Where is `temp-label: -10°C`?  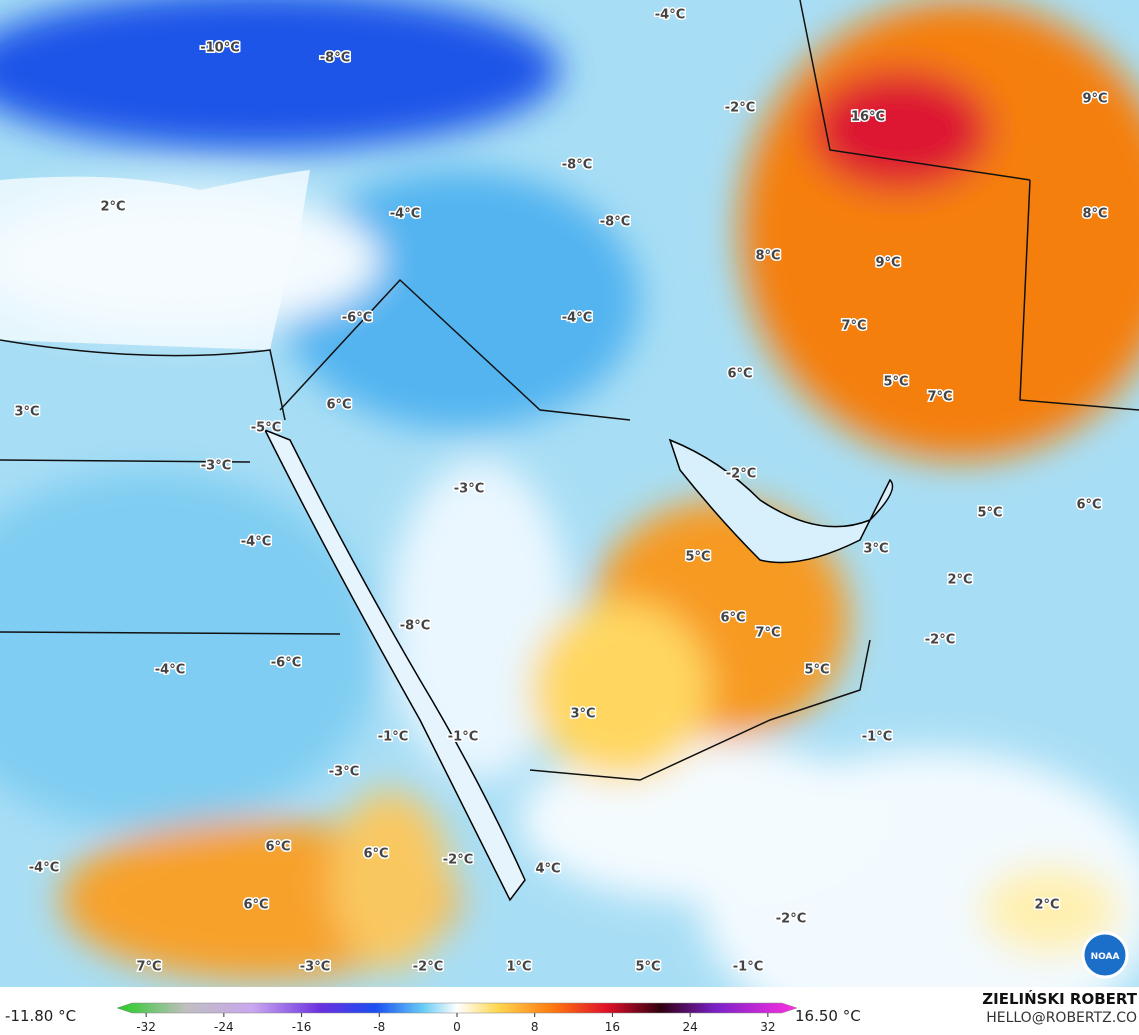 temp-label: -10°C is located at coordinates (220, 48).